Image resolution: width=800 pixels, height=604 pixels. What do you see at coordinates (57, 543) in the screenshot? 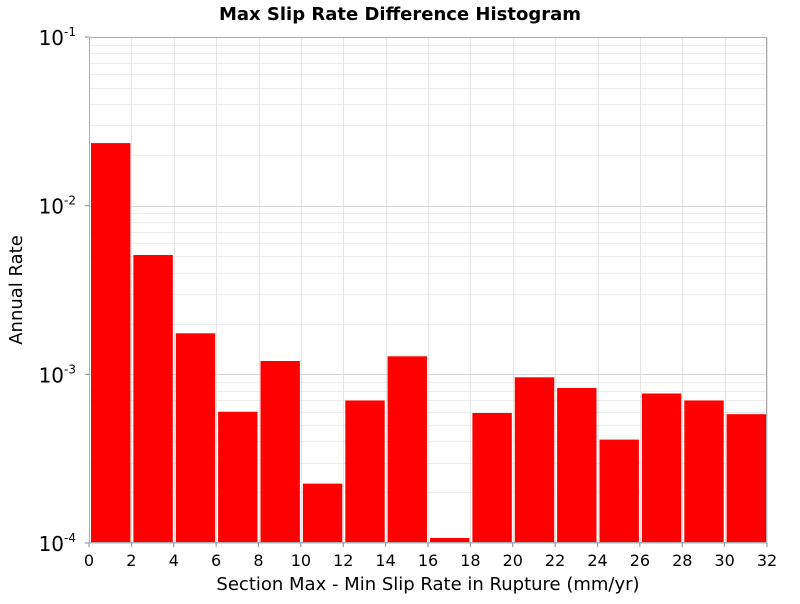
I see `y-tick-label: 10⁻⁴` at bounding box center [57, 543].